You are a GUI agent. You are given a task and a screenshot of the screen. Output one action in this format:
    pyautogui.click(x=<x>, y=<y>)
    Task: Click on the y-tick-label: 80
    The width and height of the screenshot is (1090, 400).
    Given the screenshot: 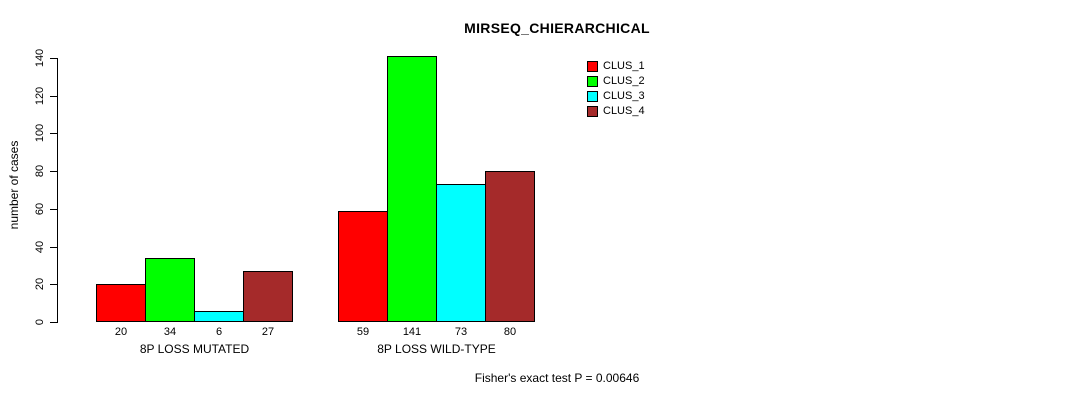 What is the action you would take?
    pyautogui.click(x=40, y=171)
    